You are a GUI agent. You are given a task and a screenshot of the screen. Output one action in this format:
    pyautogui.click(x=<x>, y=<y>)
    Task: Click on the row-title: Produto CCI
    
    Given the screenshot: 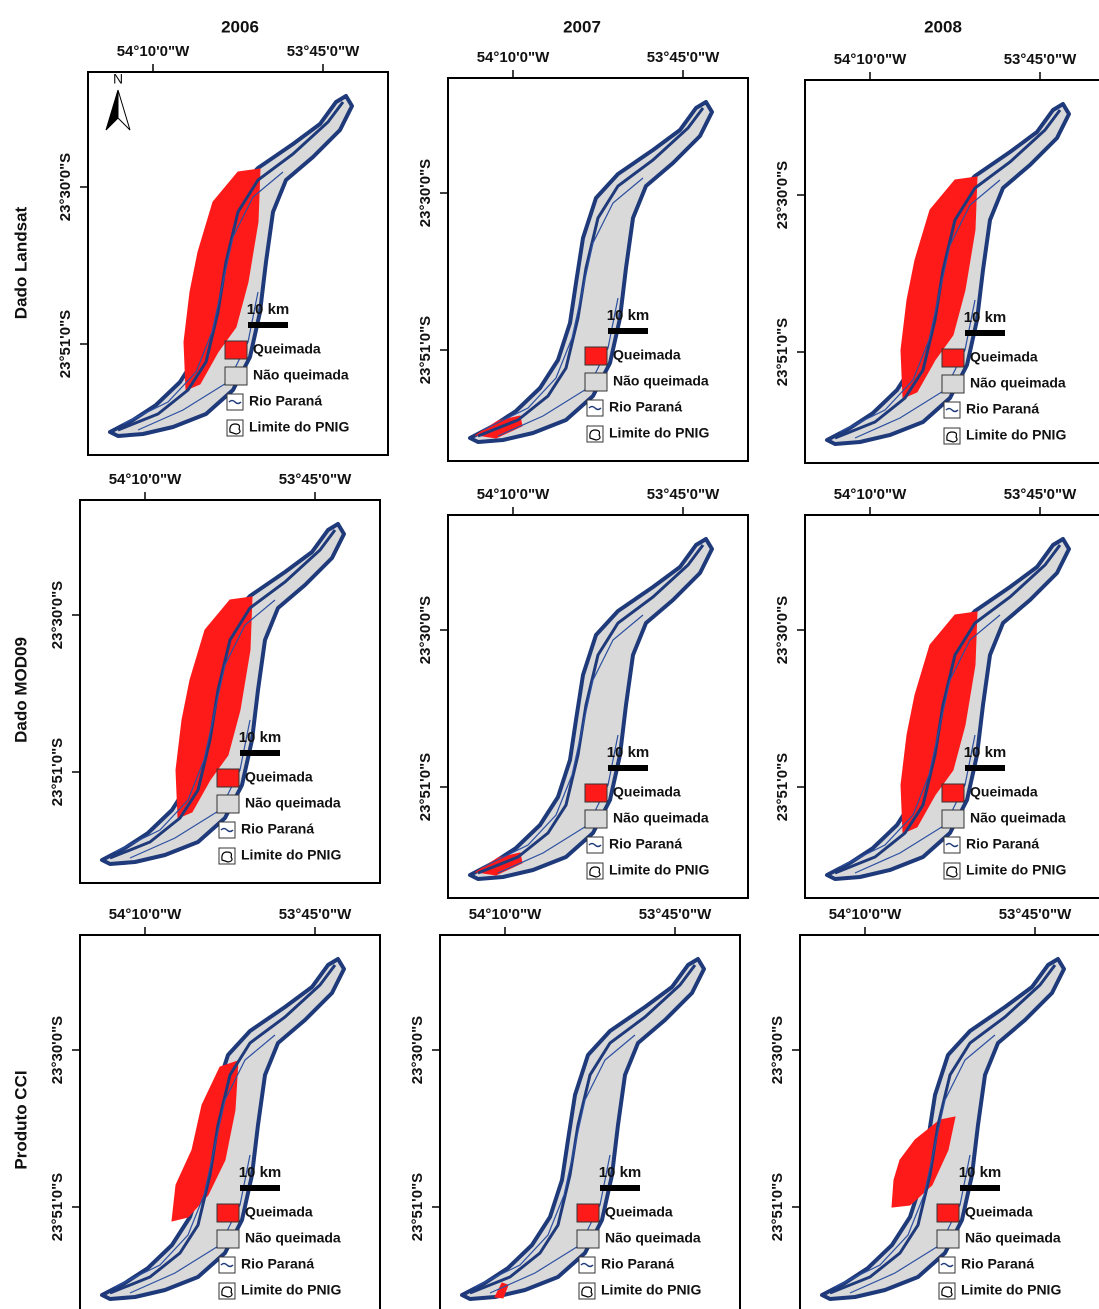 What is the action you would take?
    pyautogui.click(x=20, y=1119)
    